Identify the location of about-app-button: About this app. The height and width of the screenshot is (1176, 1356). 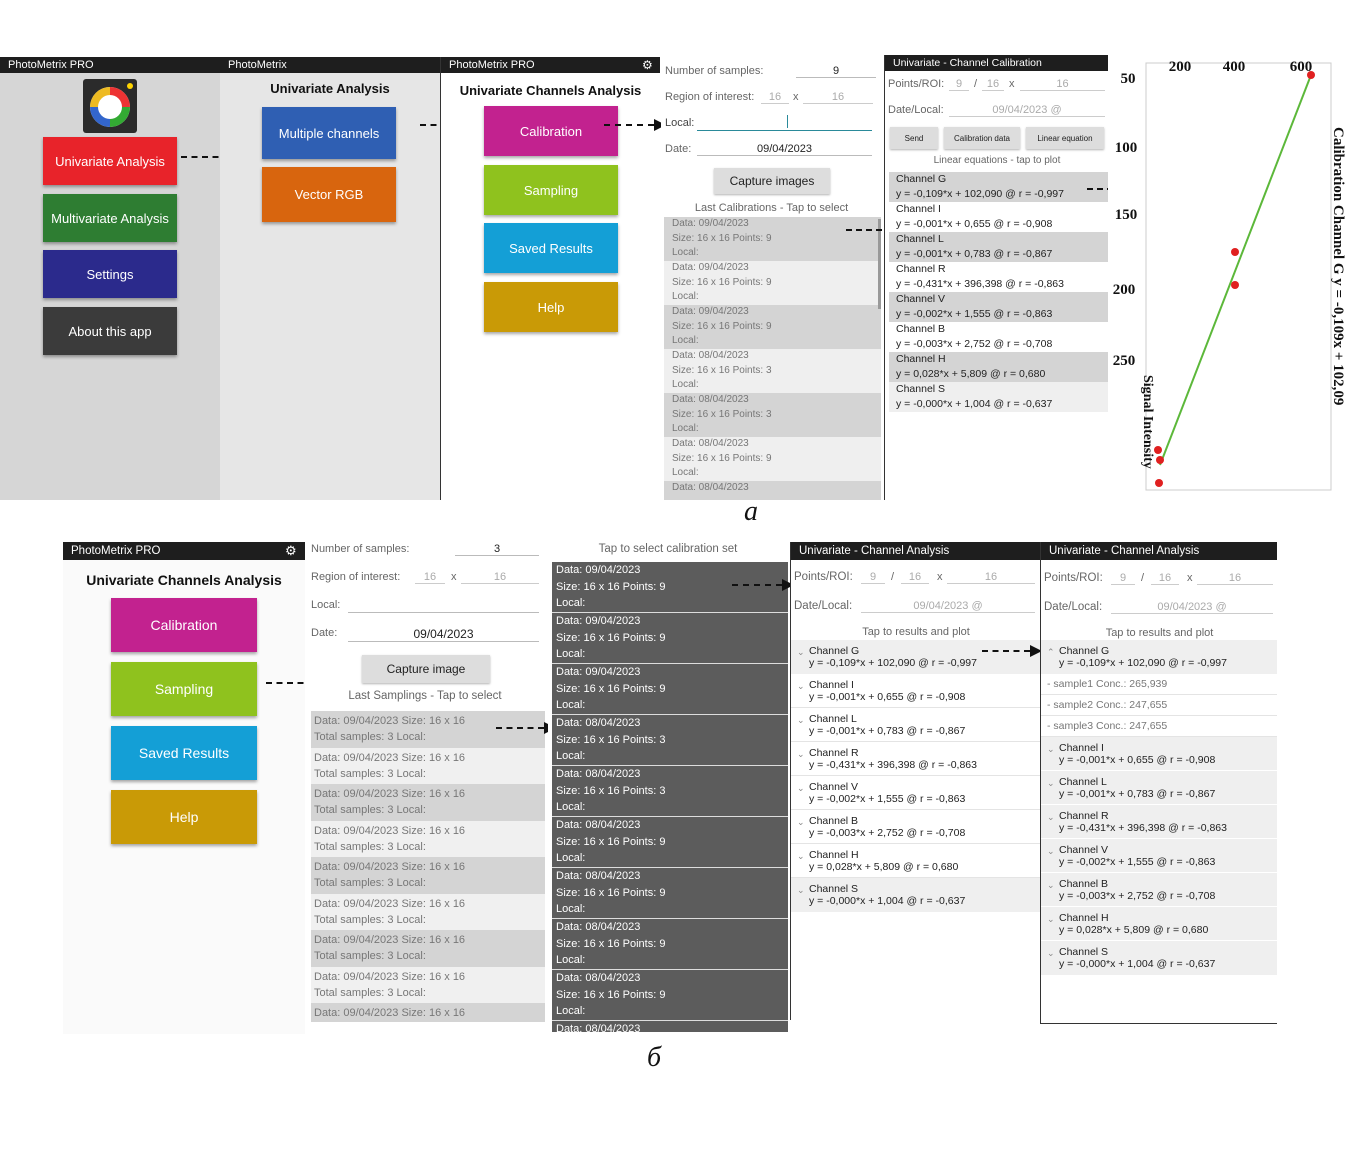
(110, 331).